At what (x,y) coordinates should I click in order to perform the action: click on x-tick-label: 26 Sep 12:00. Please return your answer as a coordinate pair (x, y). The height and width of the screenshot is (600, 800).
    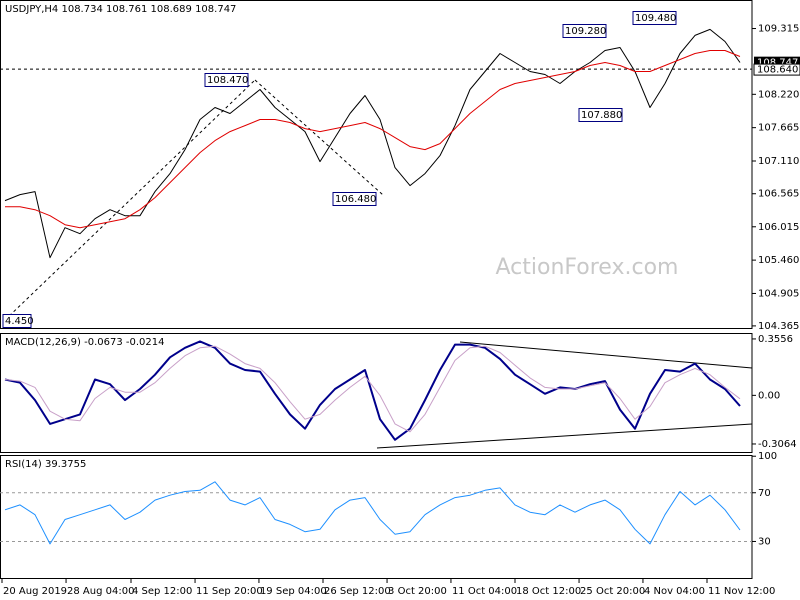
    Looking at the image, I should click on (357, 591).